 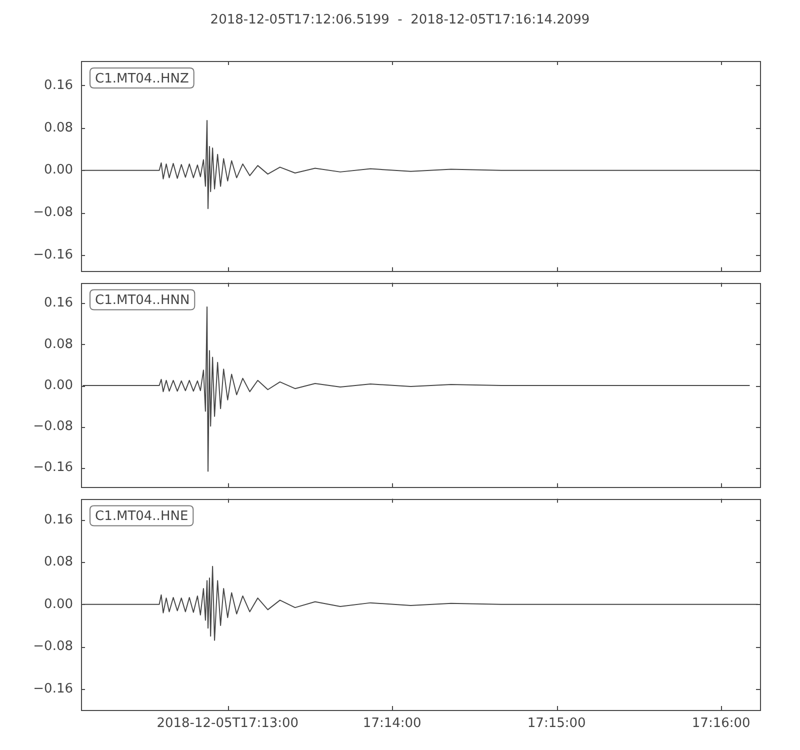 What do you see at coordinates (721, 724) in the screenshot?
I see `x-tick-label: 17:16:00` at bounding box center [721, 724].